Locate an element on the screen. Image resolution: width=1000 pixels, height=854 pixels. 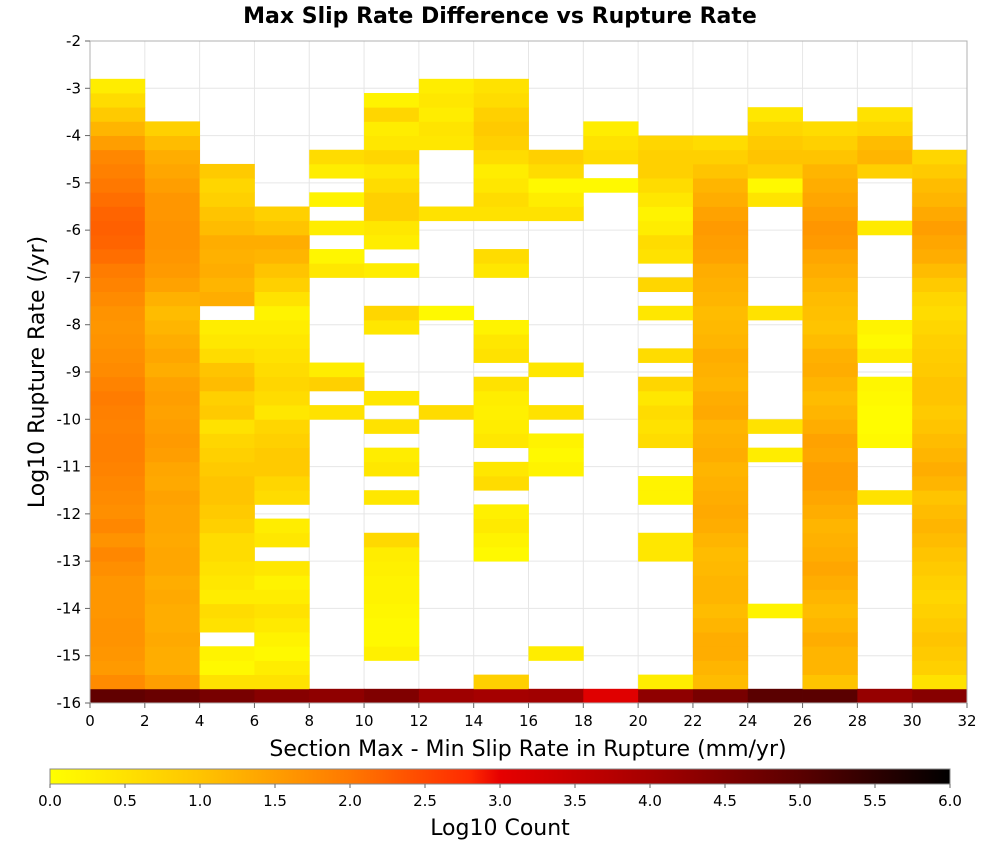
colorbar-tick-label: 0.5 is located at coordinates (125, 801).